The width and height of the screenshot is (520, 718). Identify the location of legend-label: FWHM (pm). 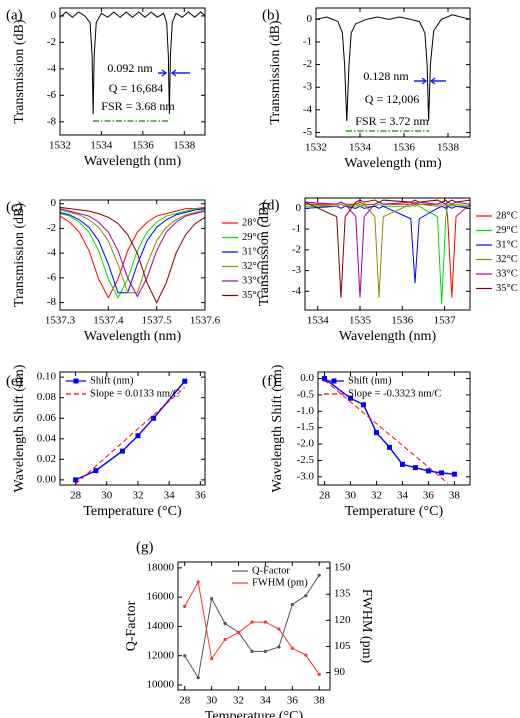
(280, 582).